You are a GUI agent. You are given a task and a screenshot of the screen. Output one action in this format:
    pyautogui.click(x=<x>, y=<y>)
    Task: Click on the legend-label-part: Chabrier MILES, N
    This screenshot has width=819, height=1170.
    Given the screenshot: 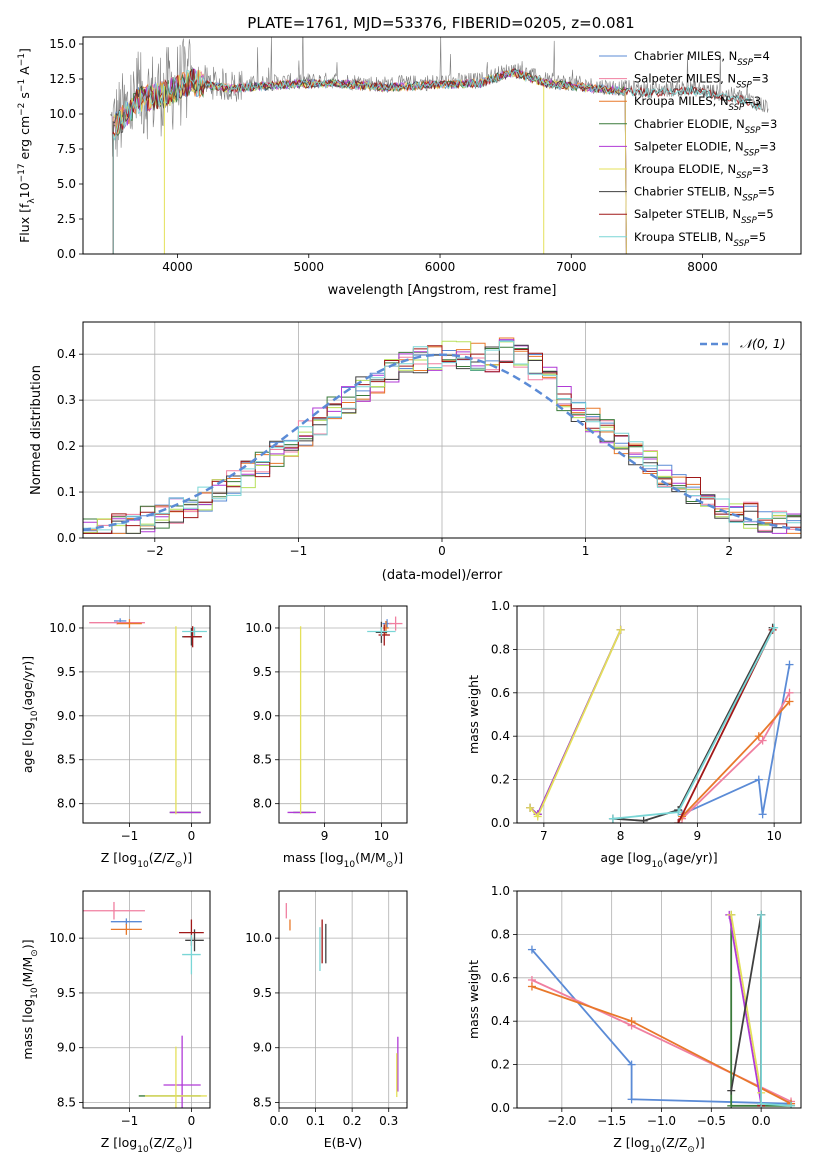 What is the action you would take?
    pyautogui.click(x=685, y=56)
    